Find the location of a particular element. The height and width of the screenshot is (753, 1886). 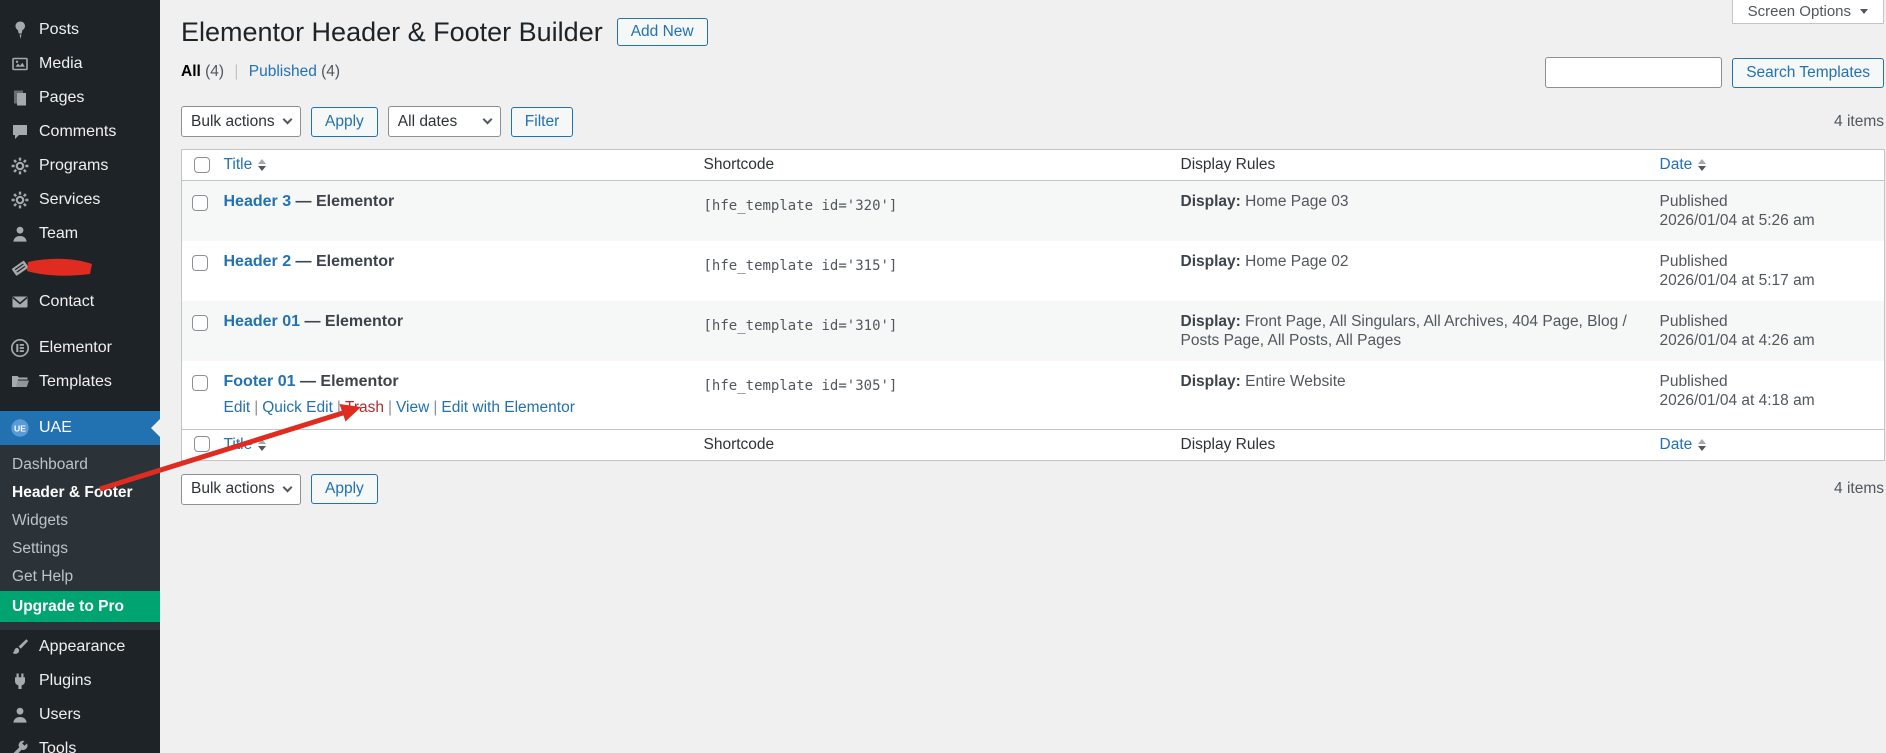

sidebar-item-blocks: Blocks is located at coordinates (80, 268).